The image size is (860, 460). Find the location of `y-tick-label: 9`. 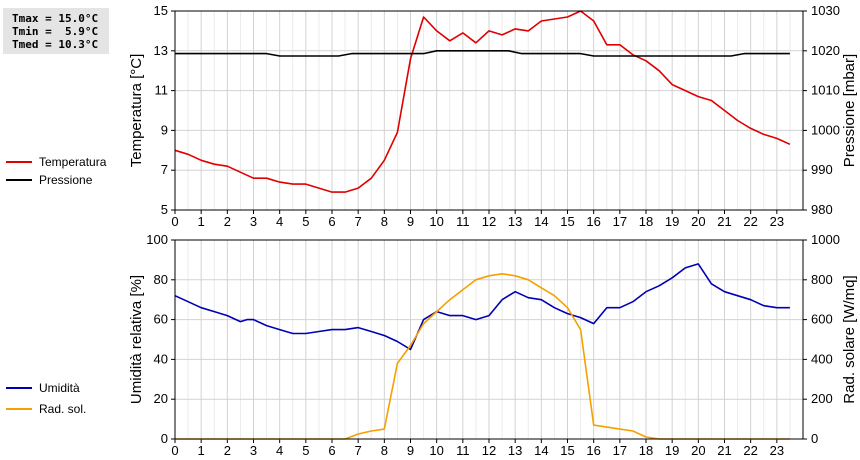

y-tick-label: 9 is located at coordinates (164, 129).